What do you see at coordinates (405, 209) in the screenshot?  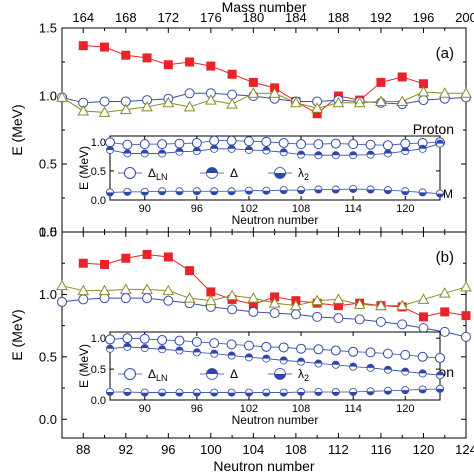 I see `inset-x-tick-label: 120` at bounding box center [405, 209].